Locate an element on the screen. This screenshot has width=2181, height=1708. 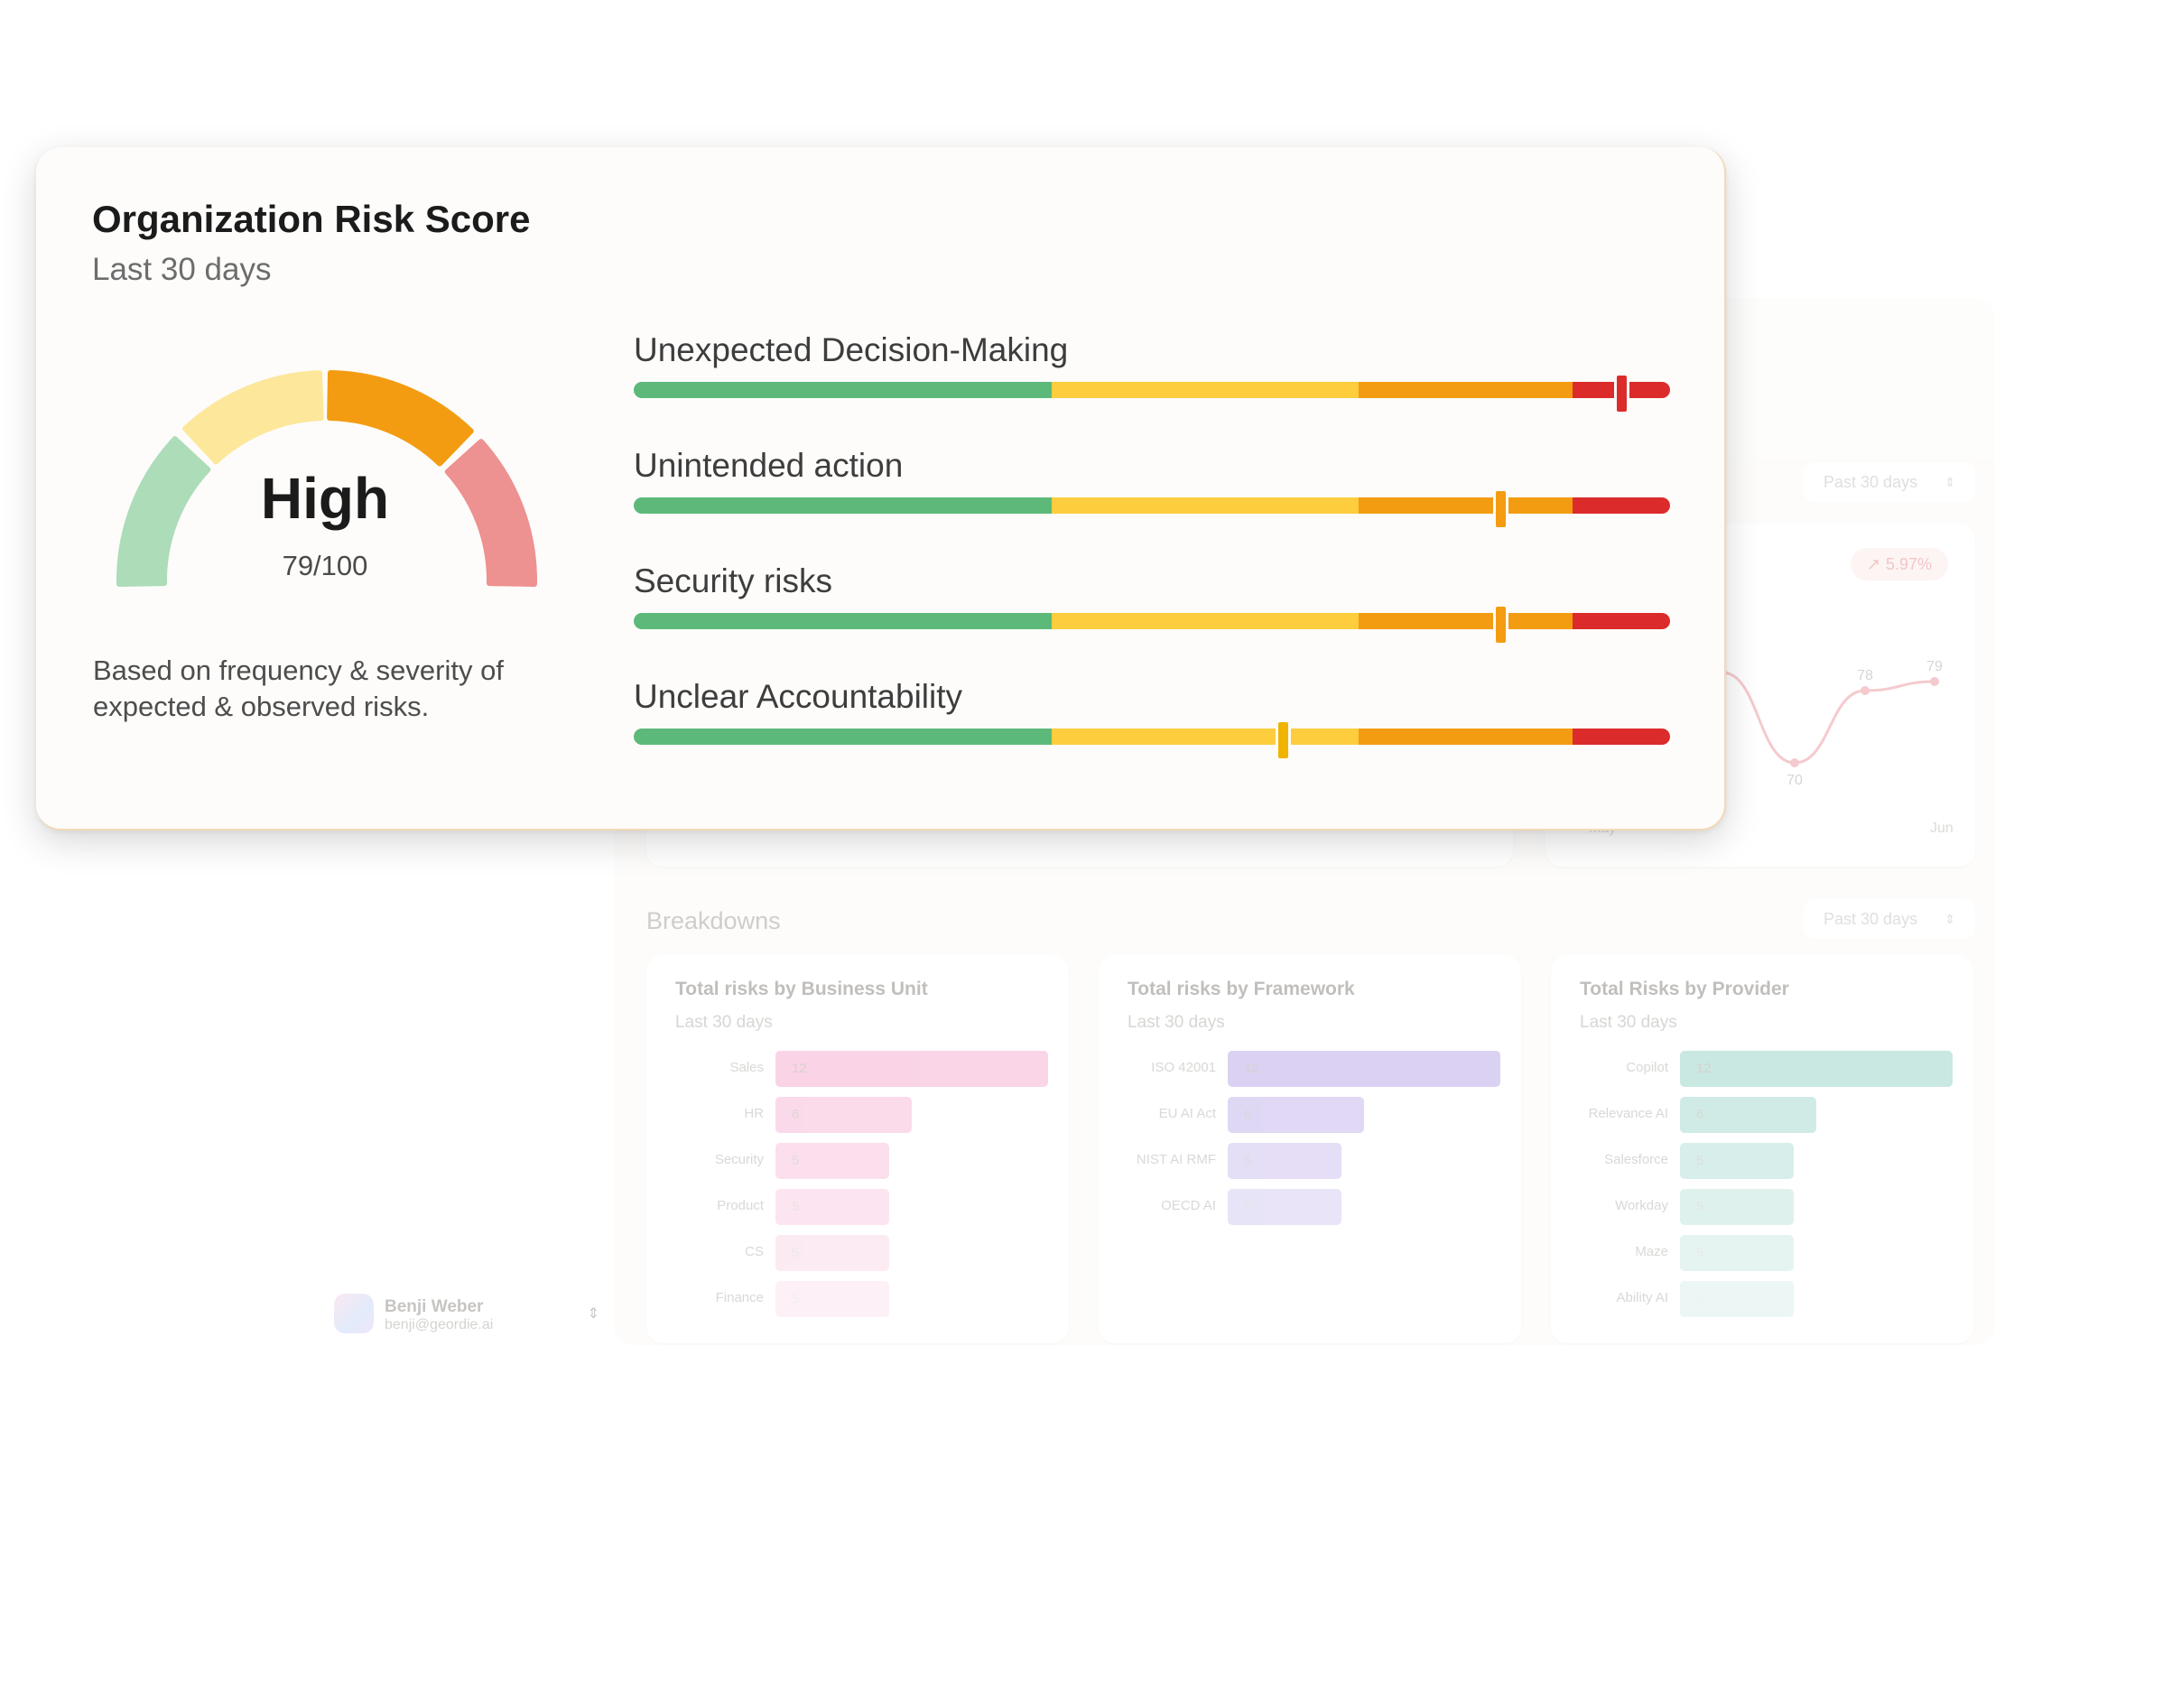
breakdown-row: Finance 5 is located at coordinates (857, 1299).